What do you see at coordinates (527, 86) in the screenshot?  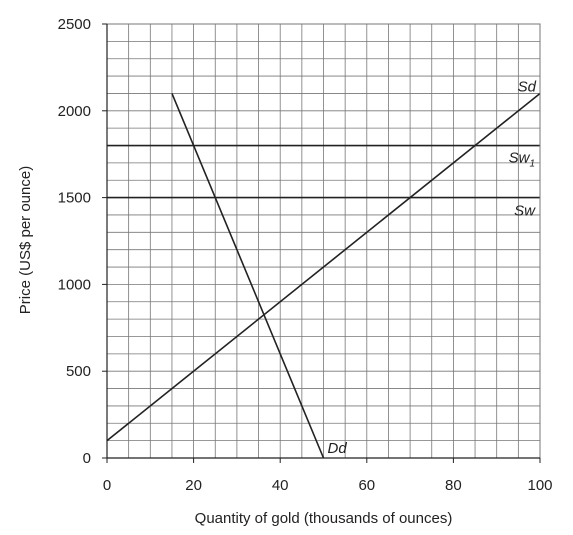 I see `series-label-sd: Sd` at bounding box center [527, 86].